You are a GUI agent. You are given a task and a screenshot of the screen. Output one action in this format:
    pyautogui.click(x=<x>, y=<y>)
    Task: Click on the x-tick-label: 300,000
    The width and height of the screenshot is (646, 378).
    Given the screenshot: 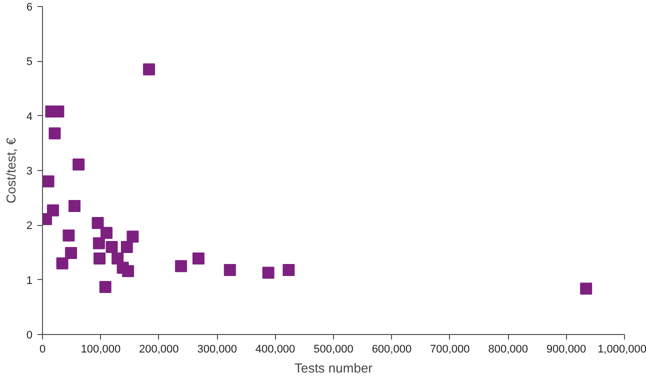 What is the action you would take?
    pyautogui.click(x=217, y=350)
    